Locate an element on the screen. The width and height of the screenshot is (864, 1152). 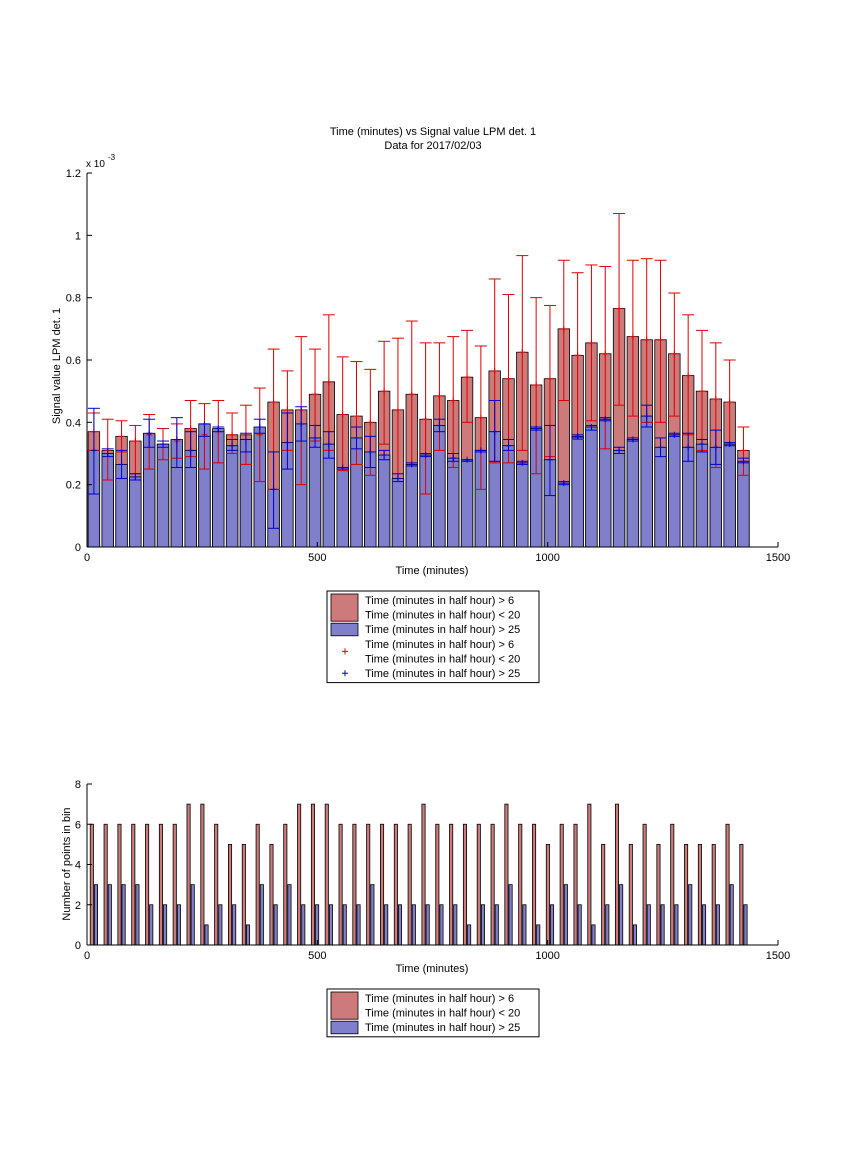
chart-1-legend-label-0-0: Time (minutes in half hour) > 6 is located at coordinates (439, 601).